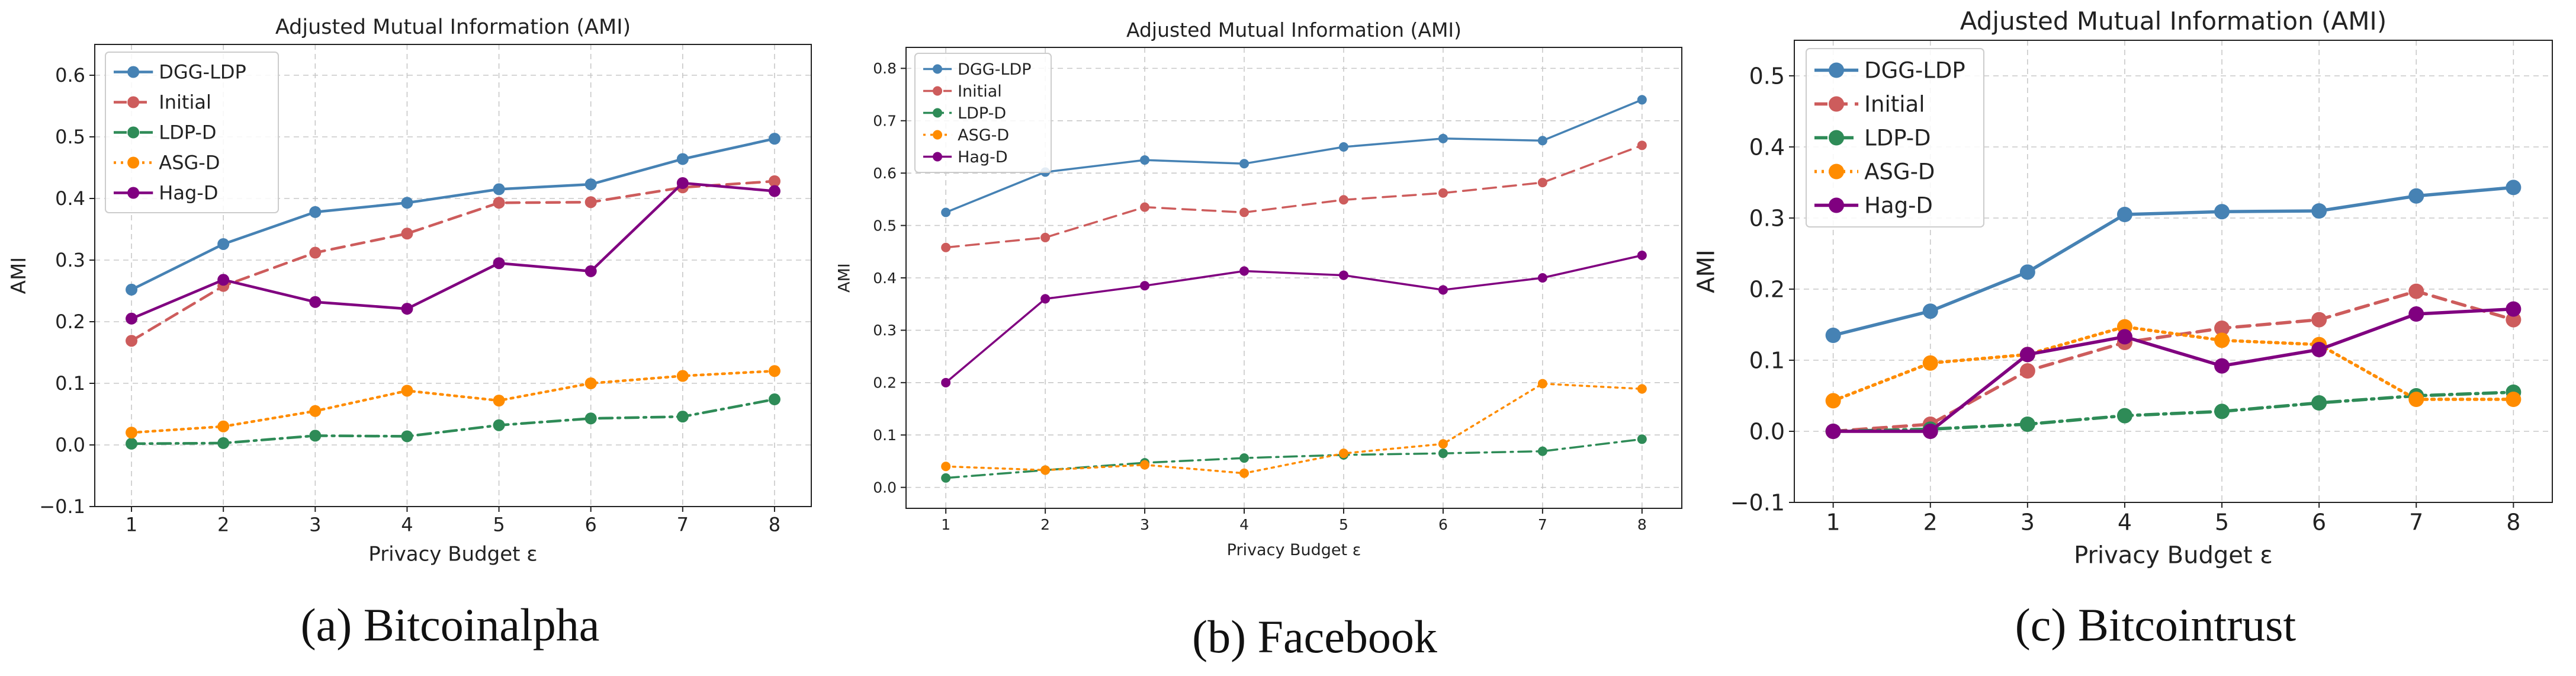 The width and height of the screenshot is (2576, 676). Describe the element at coordinates (938, 113) in the screenshot. I see `legend-marker-ldp-d` at that location.